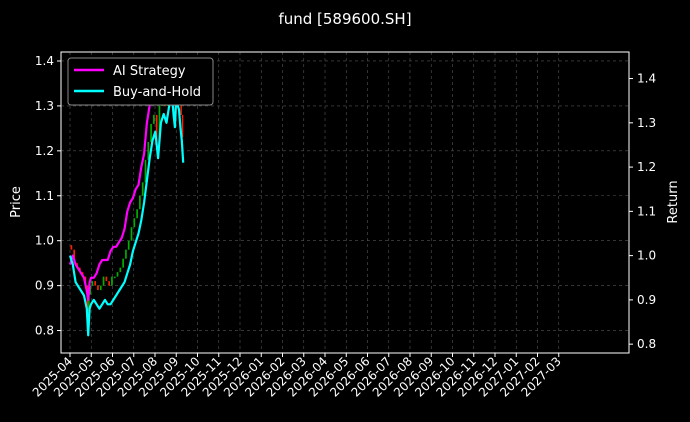  What do you see at coordinates (44, 196) in the screenshot?
I see `y-tick-label-left: 1.1` at bounding box center [44, 196].